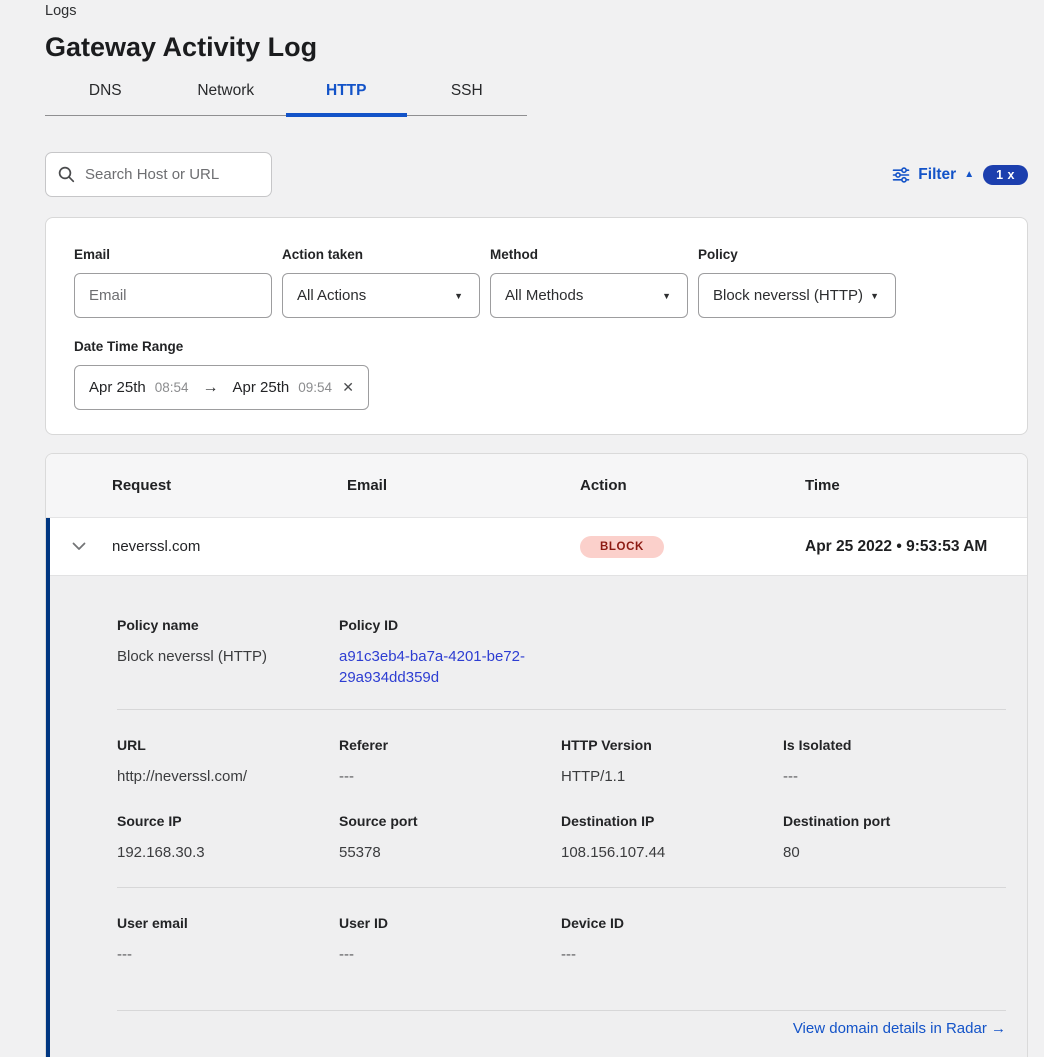  I want to click on method-filter-field: Method All Methods ▼, so click(589, 282).